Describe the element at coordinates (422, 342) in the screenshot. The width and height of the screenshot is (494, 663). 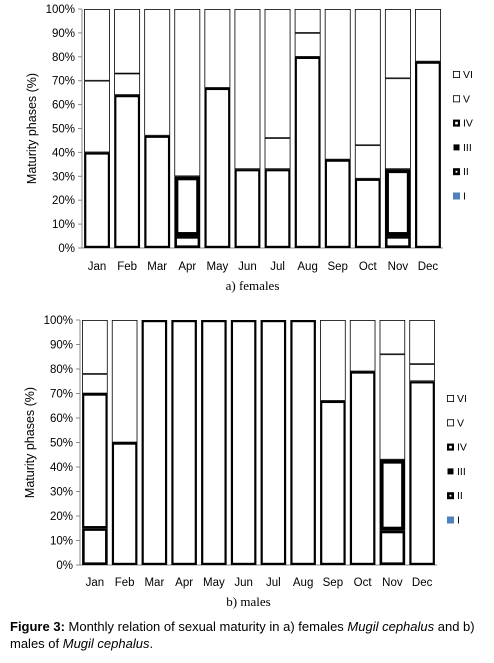
I see `males-bar-dec-phase-vi` at that location.